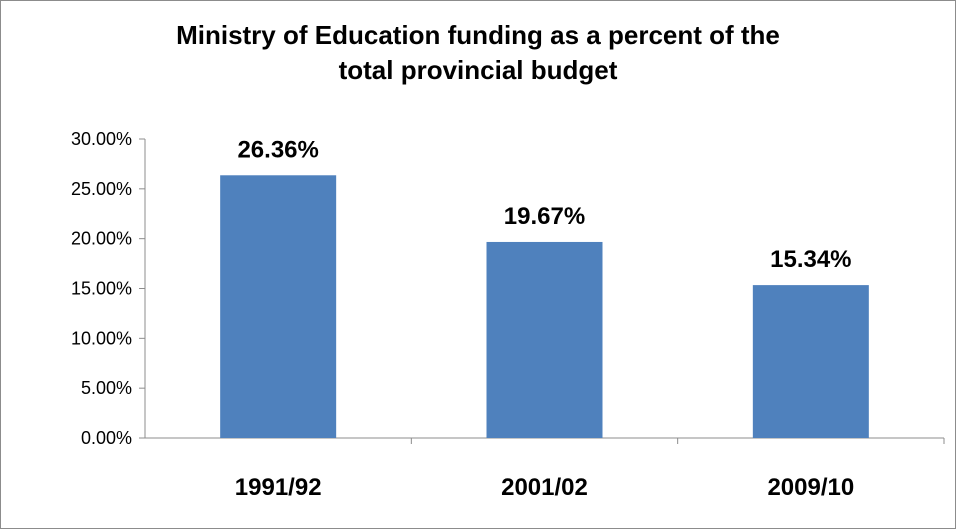 The width and height of the screenshot is (956, 529). What do you see at coordinates (810, 259) in the screenshot?
I see `data-label: 15.34%` at bounding box center [810, 259].